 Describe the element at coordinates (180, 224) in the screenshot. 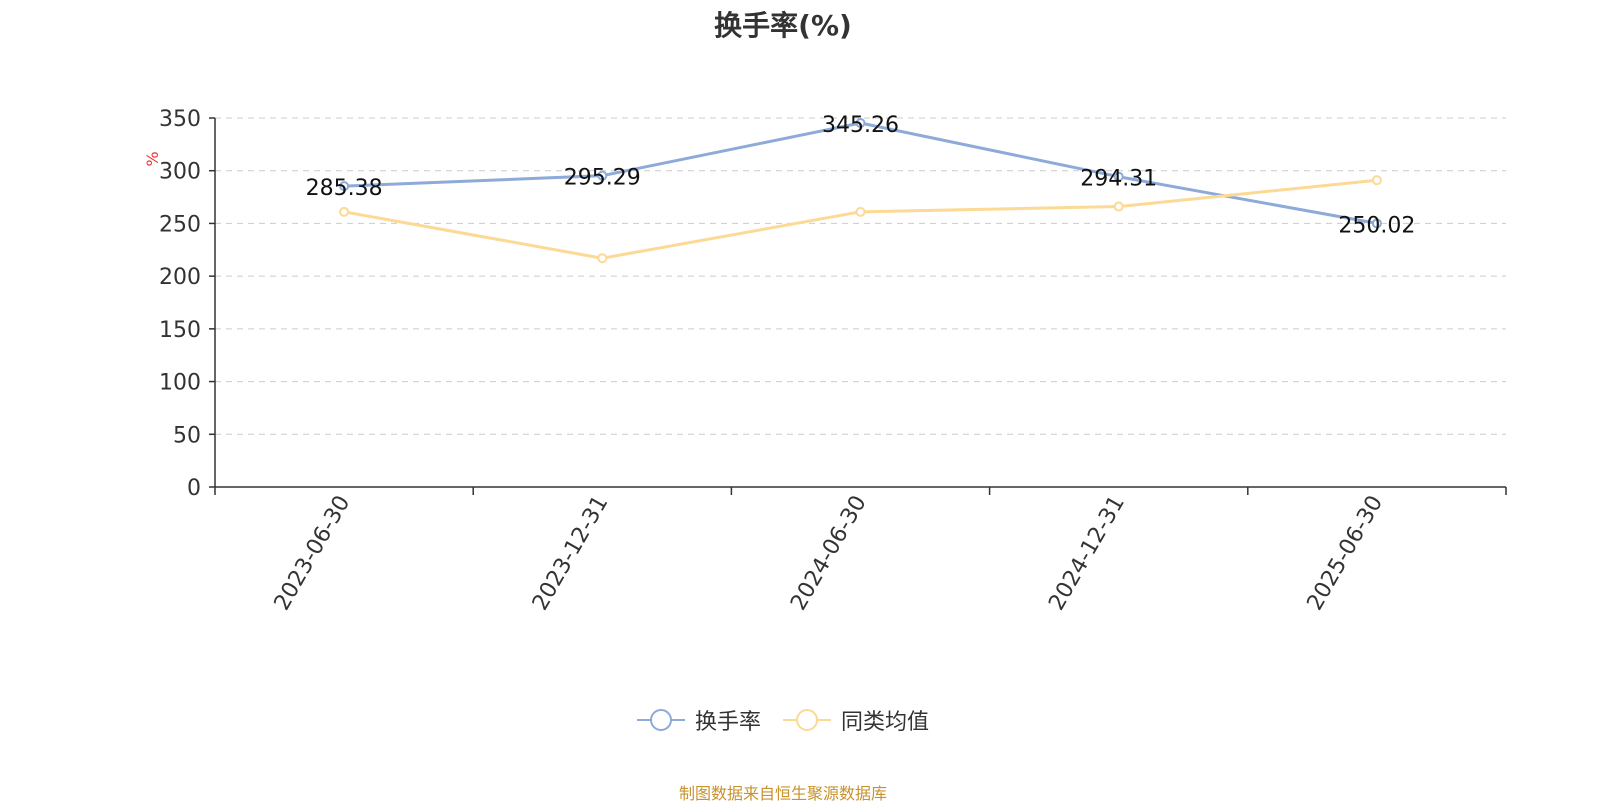

I see `y-tick-label: 250` at that location.